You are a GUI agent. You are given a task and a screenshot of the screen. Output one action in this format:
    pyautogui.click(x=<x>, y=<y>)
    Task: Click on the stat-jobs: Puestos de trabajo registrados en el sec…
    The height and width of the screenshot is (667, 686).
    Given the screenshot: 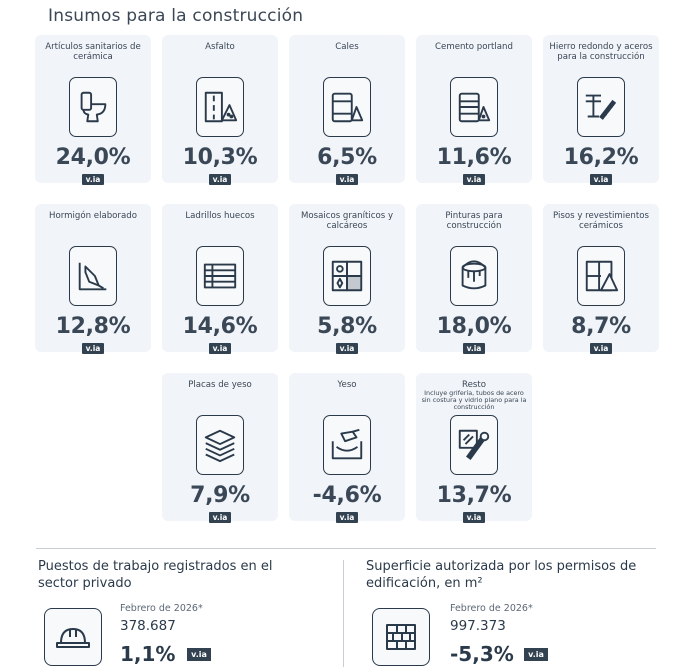 What is the action you would take?
    pyautogui.click(x=183, y=612)
    